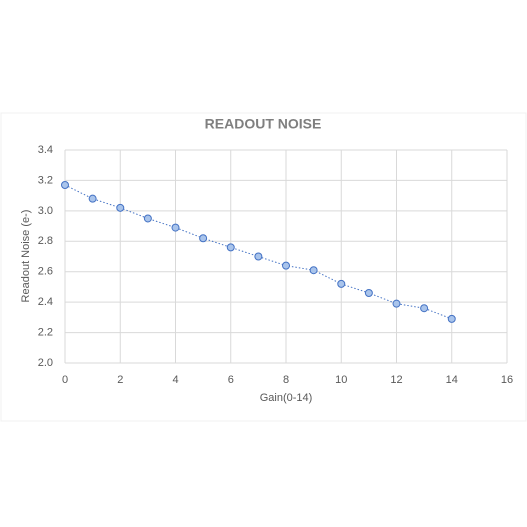 This screenshot has height=527, width=527. I want to click on x-tick-label: 2, so click(120, 380).